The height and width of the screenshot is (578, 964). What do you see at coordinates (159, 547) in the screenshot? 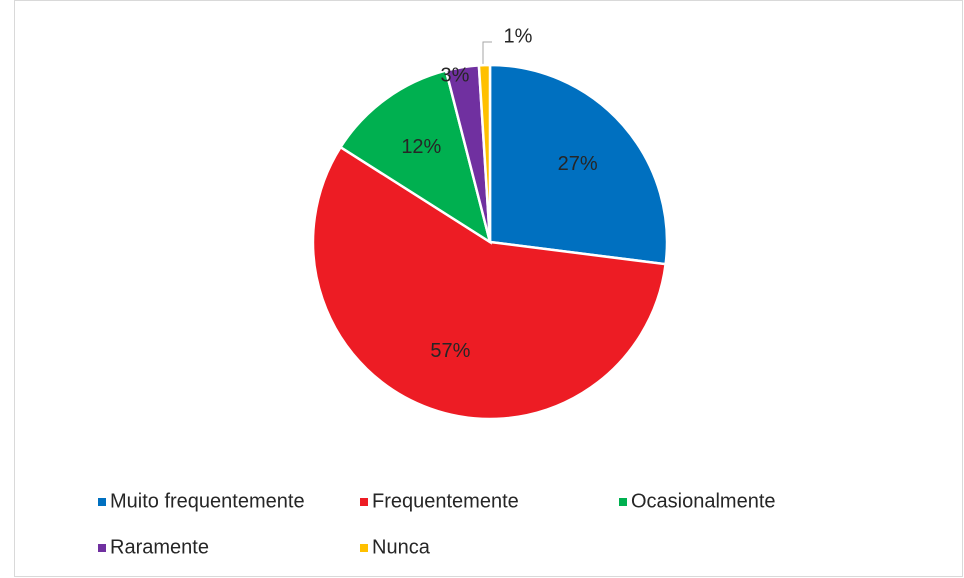
I see `legend-label: Raramente` at bounding box center [159, 547].